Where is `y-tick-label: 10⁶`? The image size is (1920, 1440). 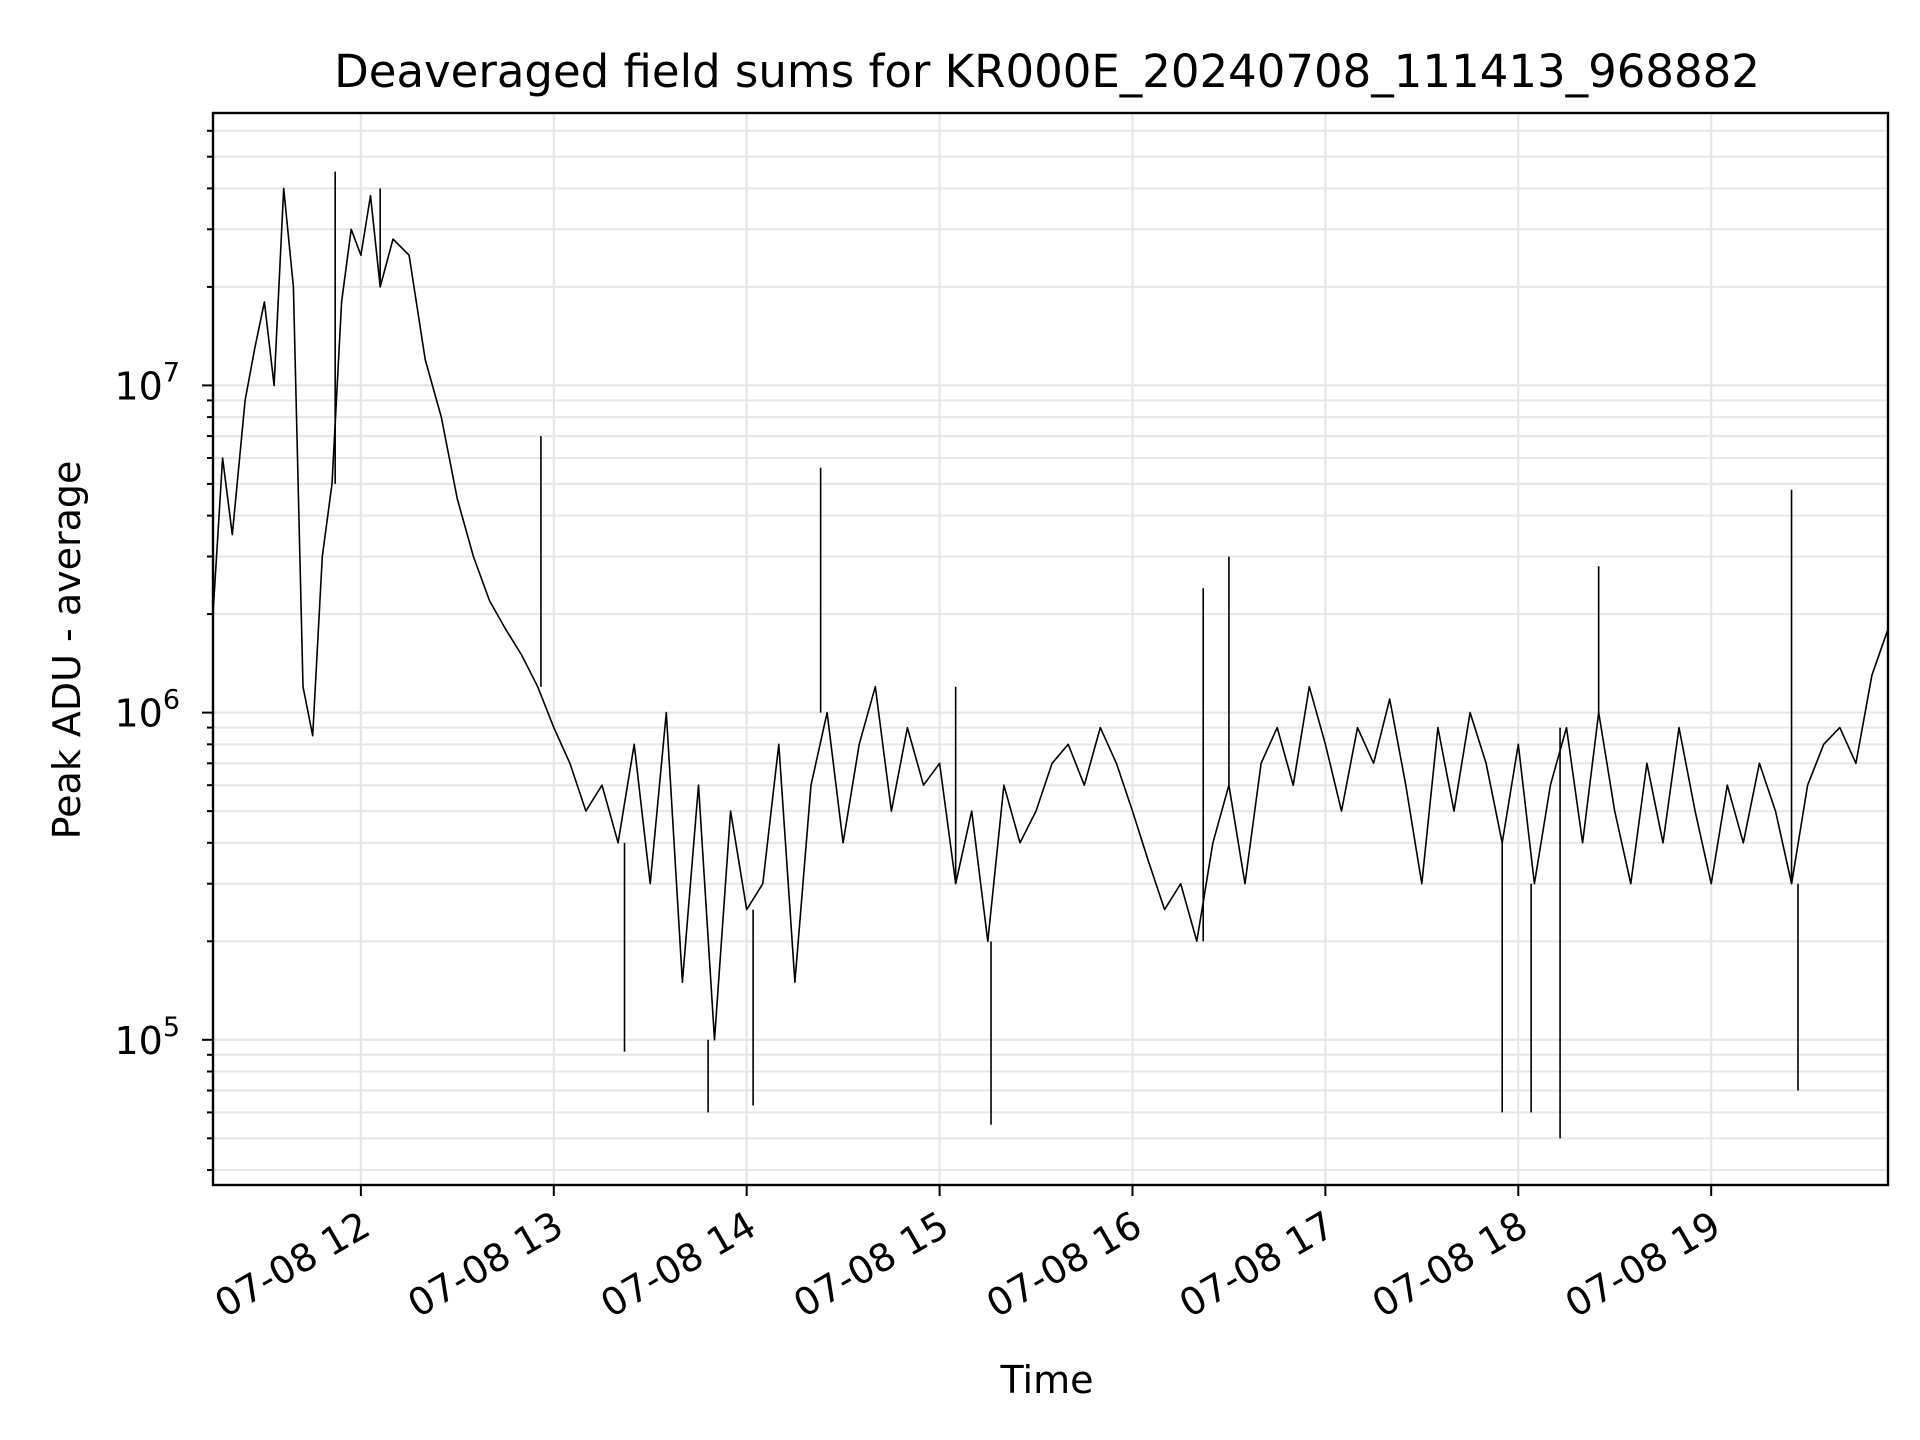
y-tick-label: 10⁶ is located at coordinates (147, 710).